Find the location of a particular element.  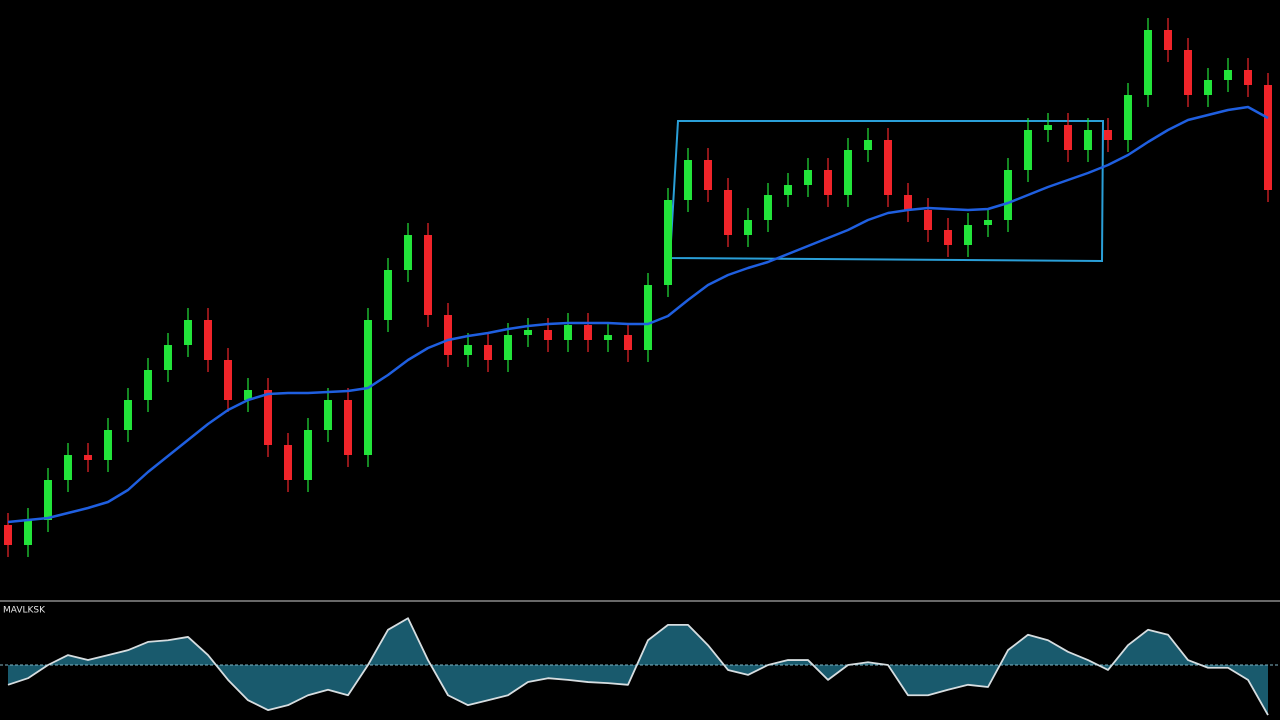

range-box is located at coordinates (886, 191).